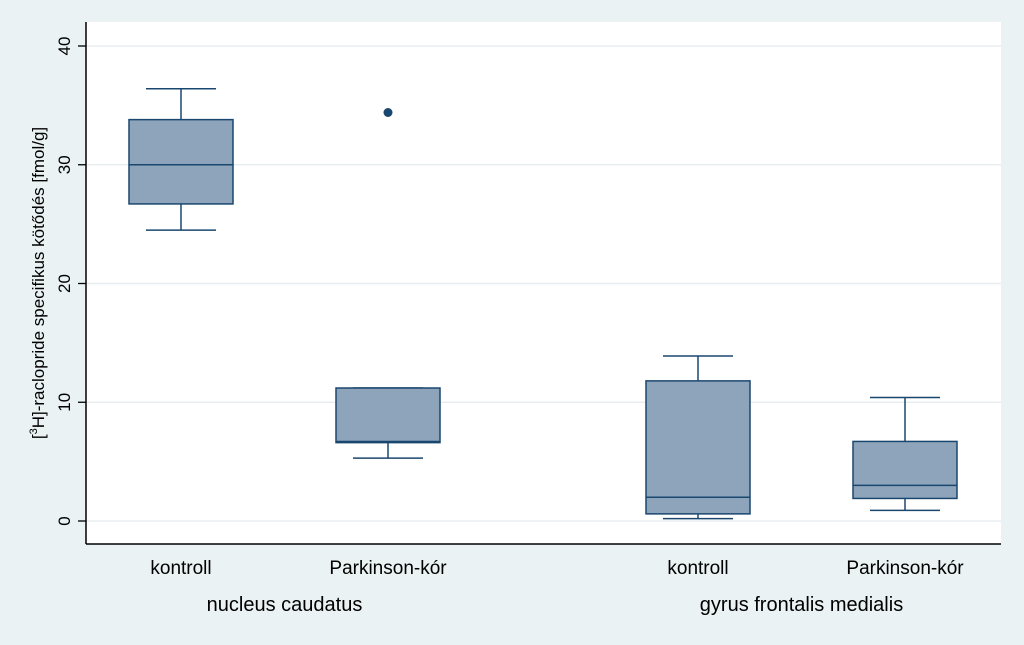  I want to click on y-tick-label-10: 10, so click(64, 402).